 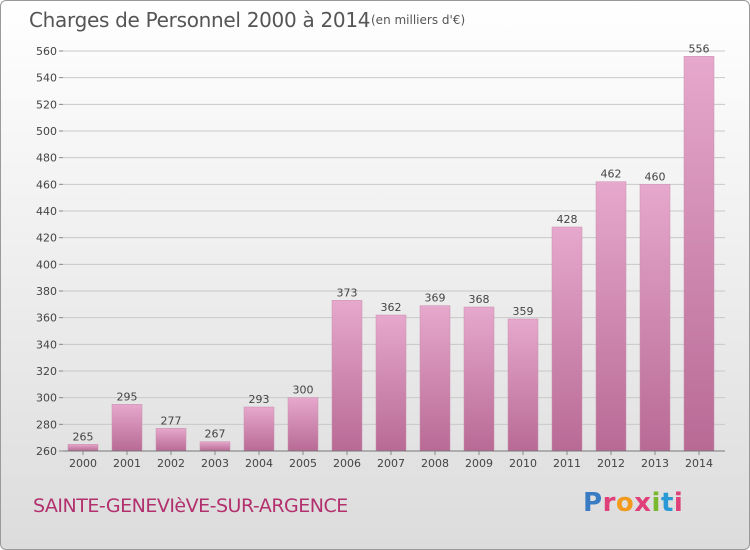 I want to click on data-label: 359, so click(x=523, y=311).